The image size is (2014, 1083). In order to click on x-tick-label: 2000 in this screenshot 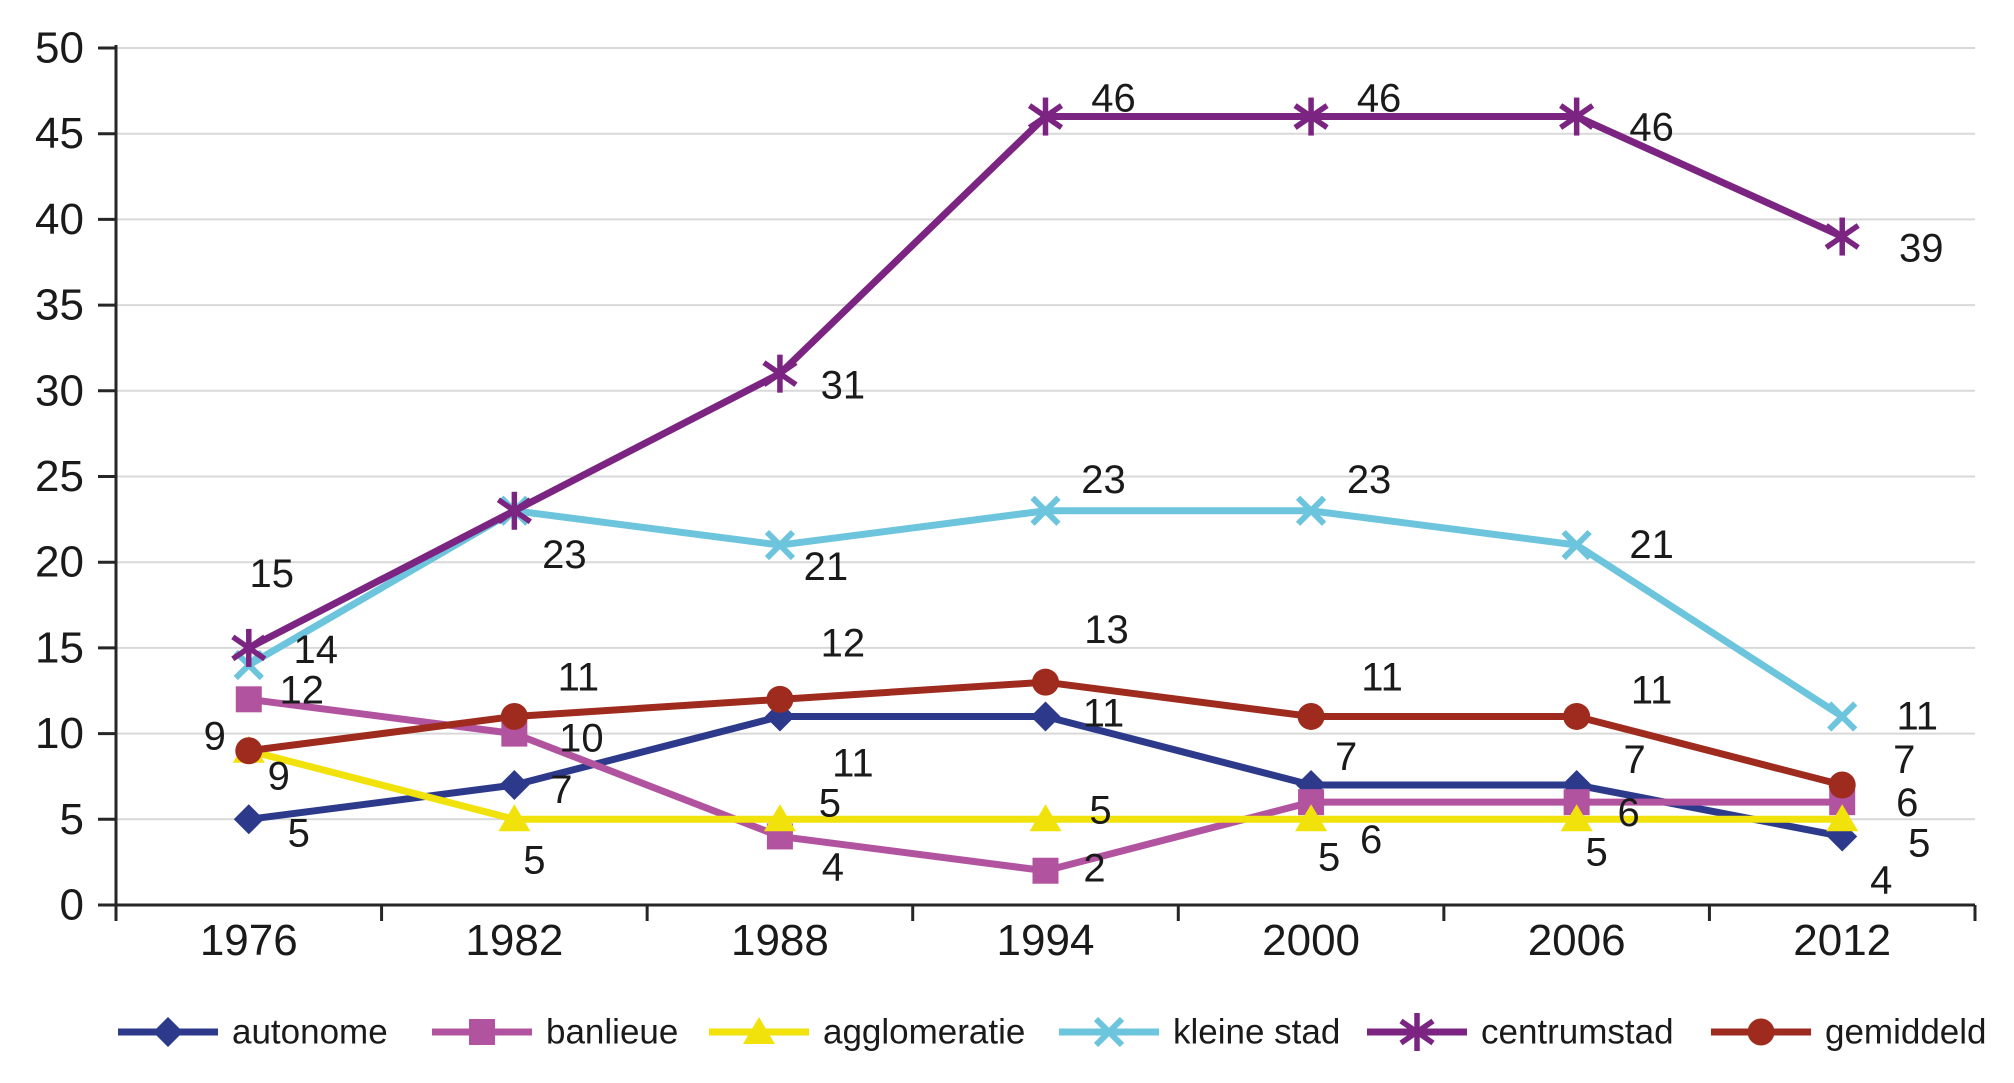, I will do `click(1311, 940)`.